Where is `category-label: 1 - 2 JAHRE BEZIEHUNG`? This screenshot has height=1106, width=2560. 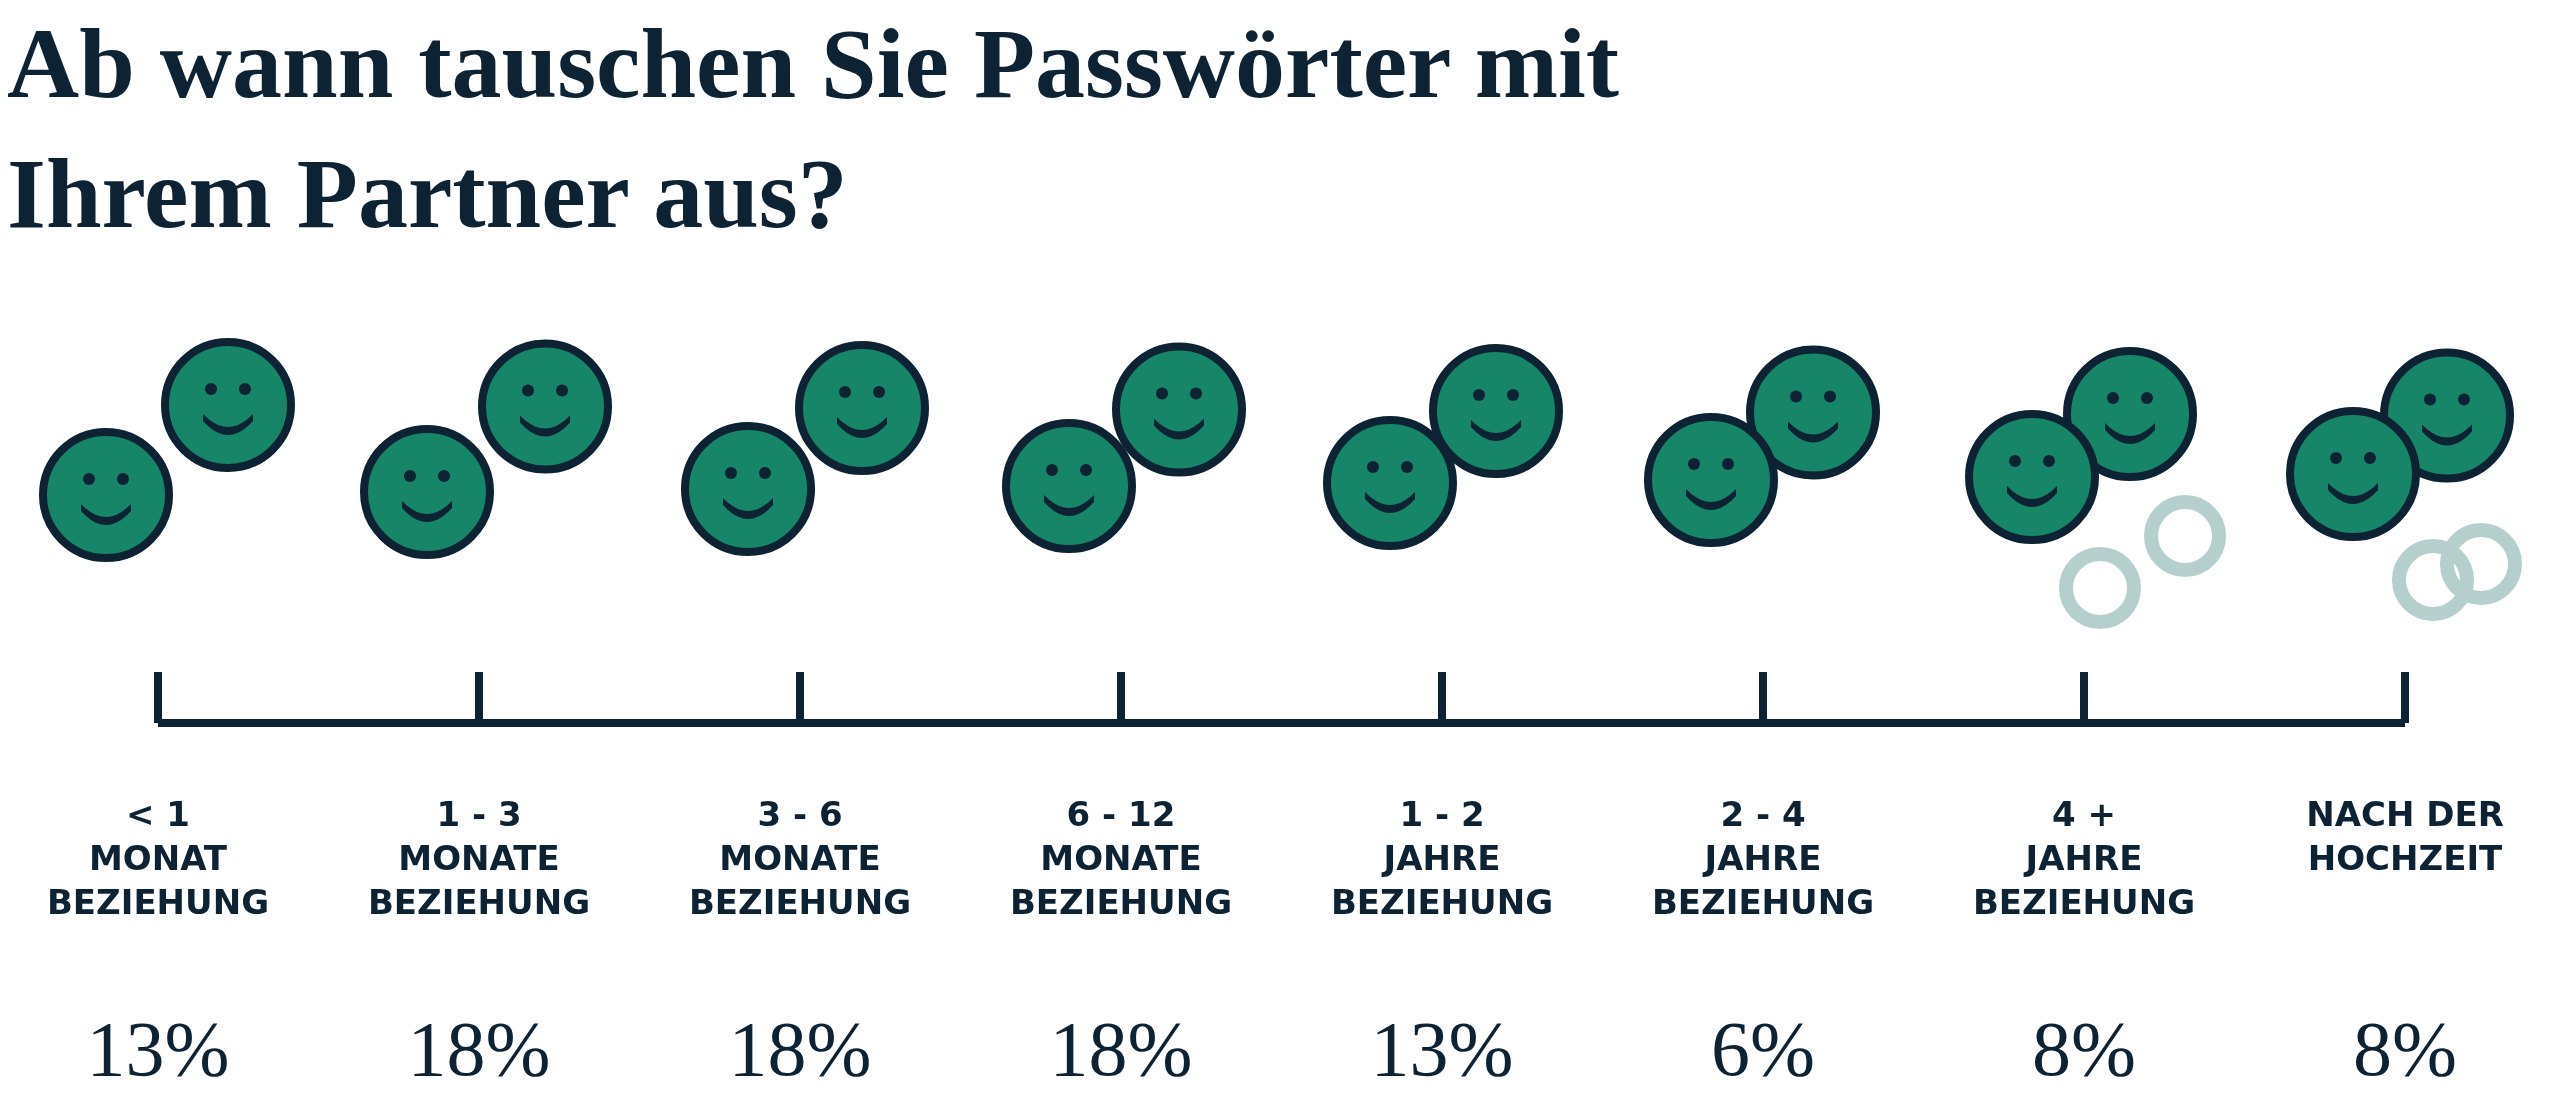
category-label: 1 - 2 JAHRE BEZIEHUNG is located at coordinates (1442, 857).